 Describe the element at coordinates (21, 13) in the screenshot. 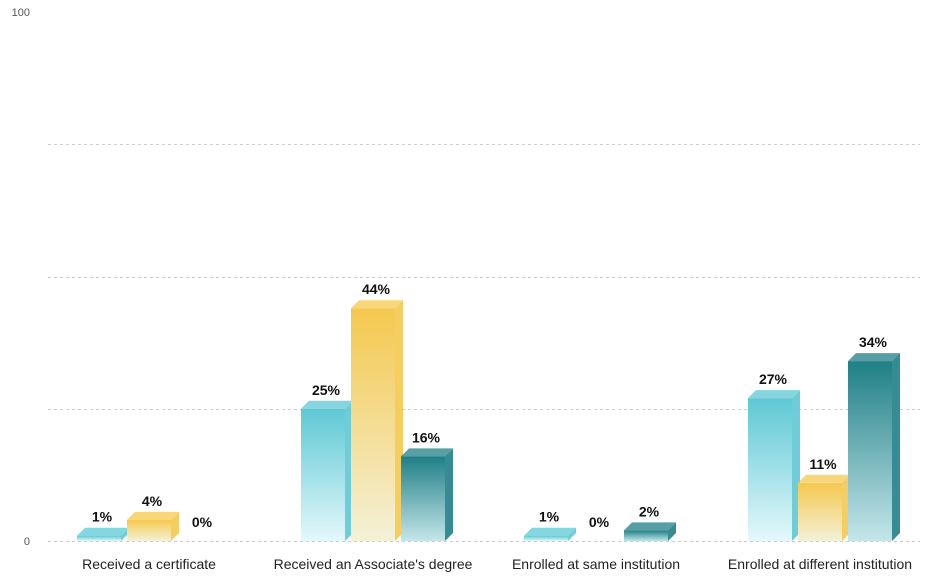

I see `y-tick-label-1: 100` at that location.